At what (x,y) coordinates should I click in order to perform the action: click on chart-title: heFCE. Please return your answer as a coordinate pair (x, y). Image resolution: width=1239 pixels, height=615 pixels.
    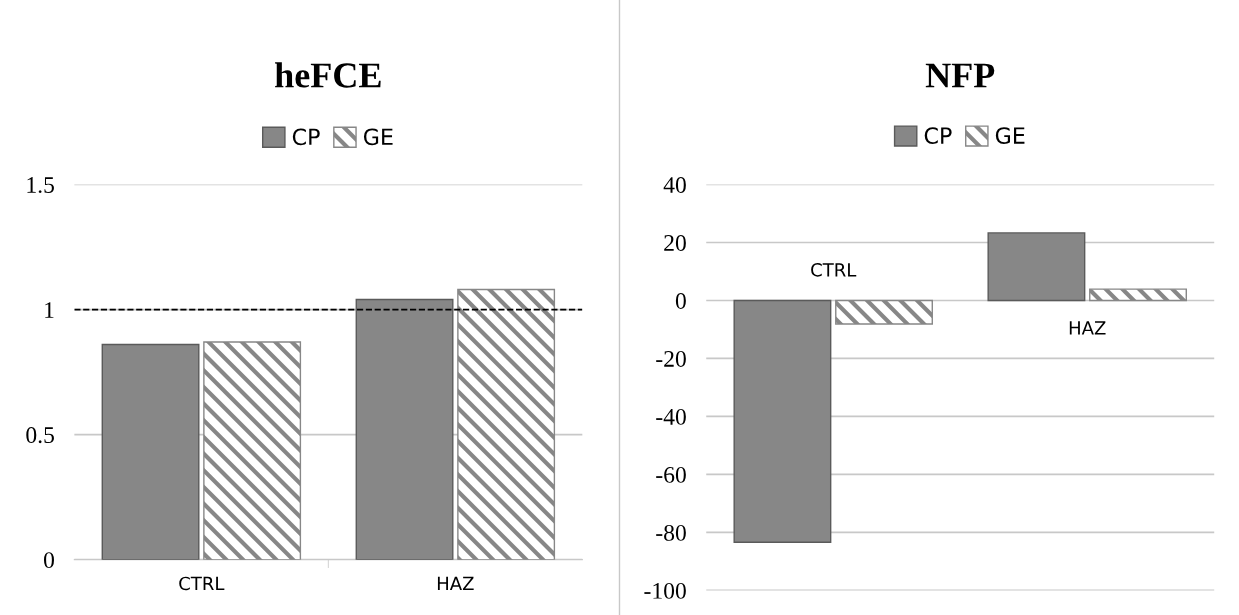
    Looking at the image, I should click on (328, 75).